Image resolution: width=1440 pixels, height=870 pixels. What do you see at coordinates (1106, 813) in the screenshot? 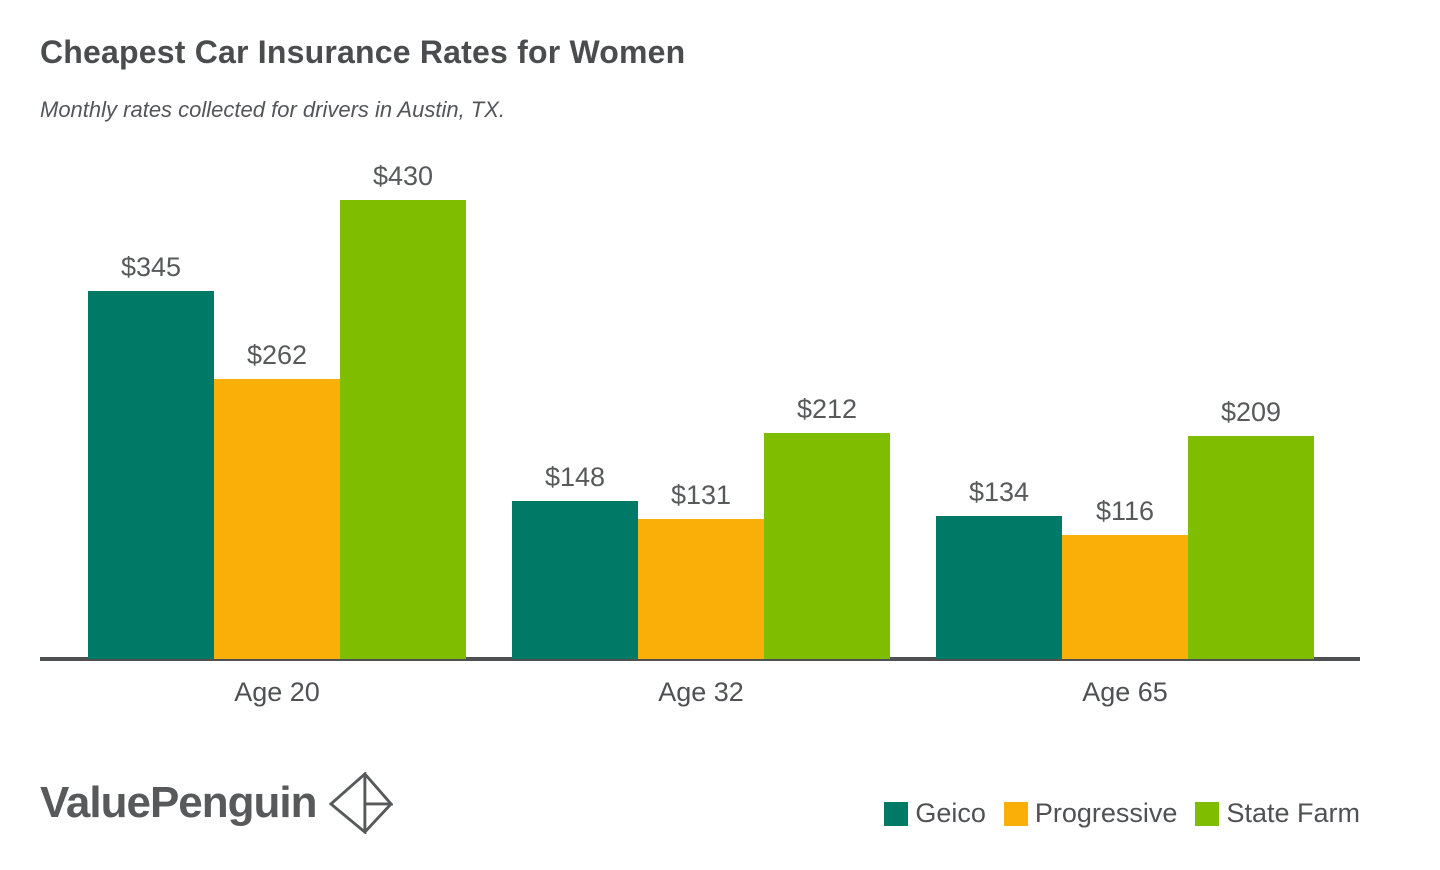
I see `legend-label-progressive: Progressive` at bounding box center [1106, 813].